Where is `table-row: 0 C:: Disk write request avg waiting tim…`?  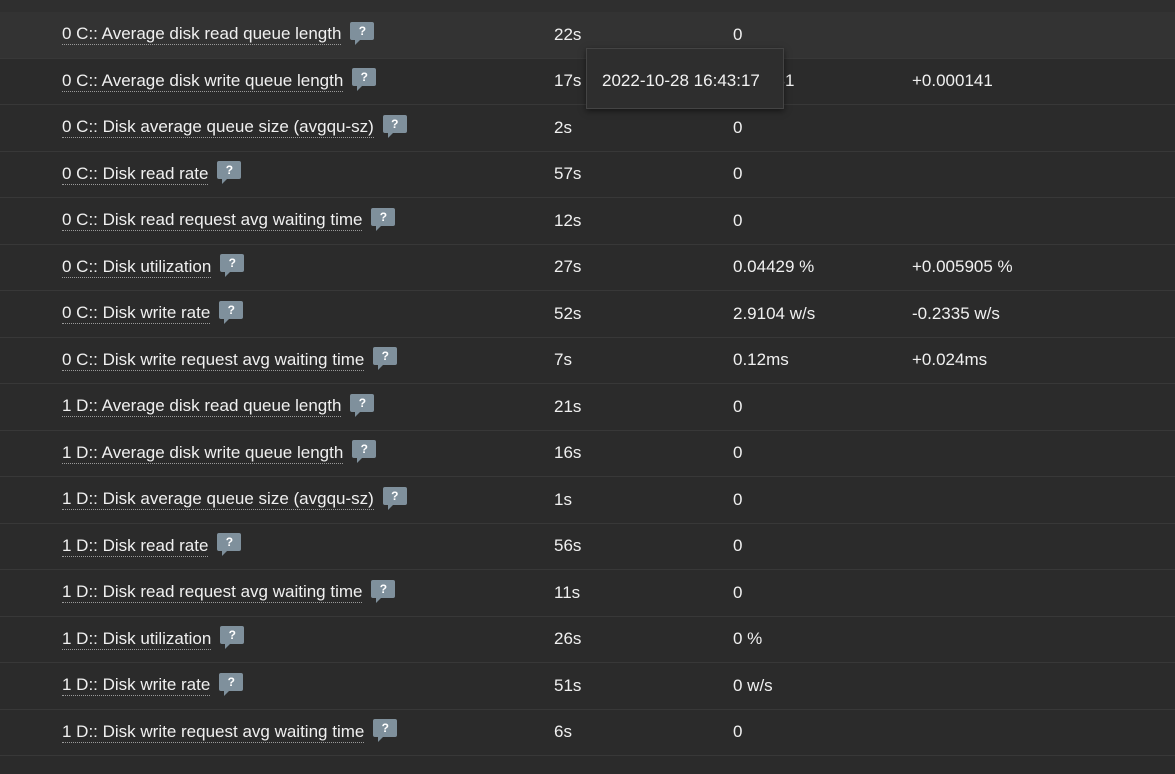
table-row: 0 C:: Disk write request avg waiting tim… is located at coordinates (587, 360).